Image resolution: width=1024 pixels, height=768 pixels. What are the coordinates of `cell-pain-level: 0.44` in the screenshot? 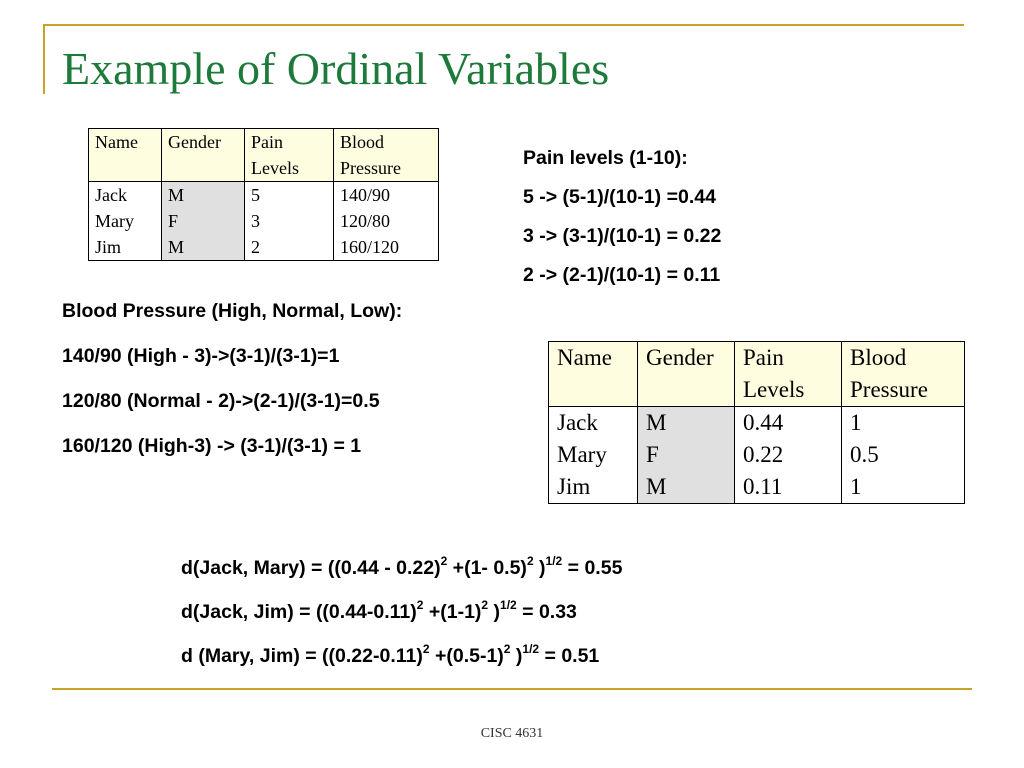 It's located at (763, 422).